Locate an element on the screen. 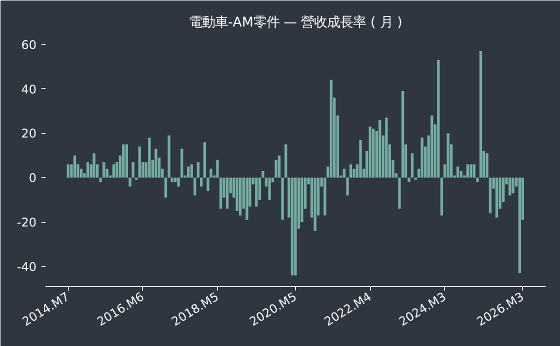 The width and height of the screenshot is (560, 346). y-tick-label: 20 is located at coordinates (29, 133).